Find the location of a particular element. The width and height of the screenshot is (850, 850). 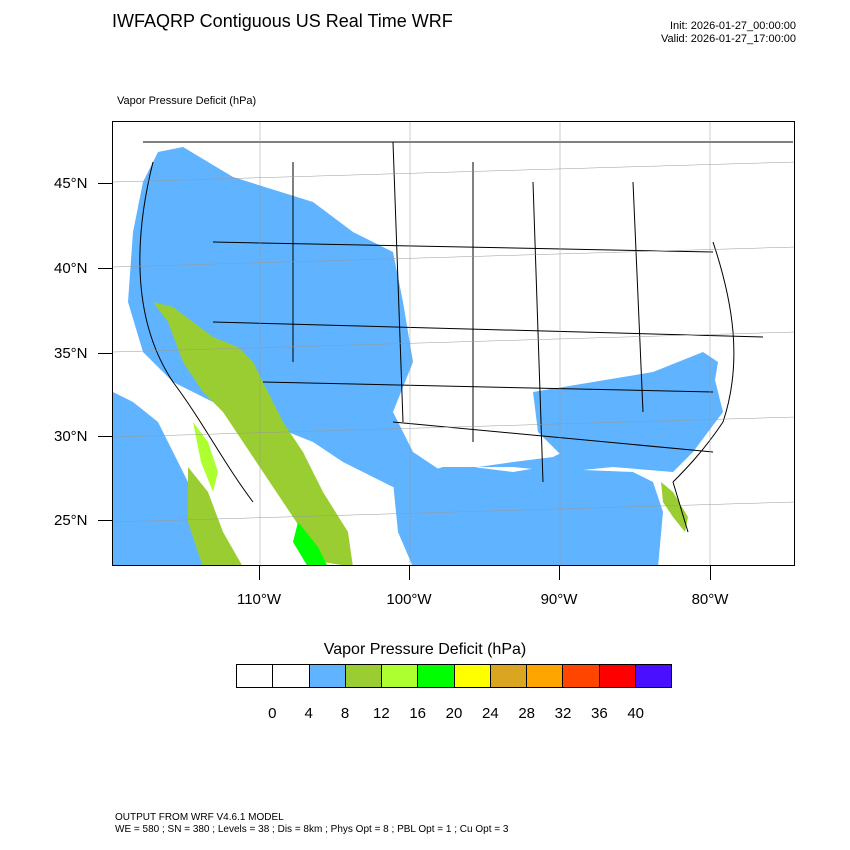

legend-tick-label: 40 is located at coordinates (635, 713).